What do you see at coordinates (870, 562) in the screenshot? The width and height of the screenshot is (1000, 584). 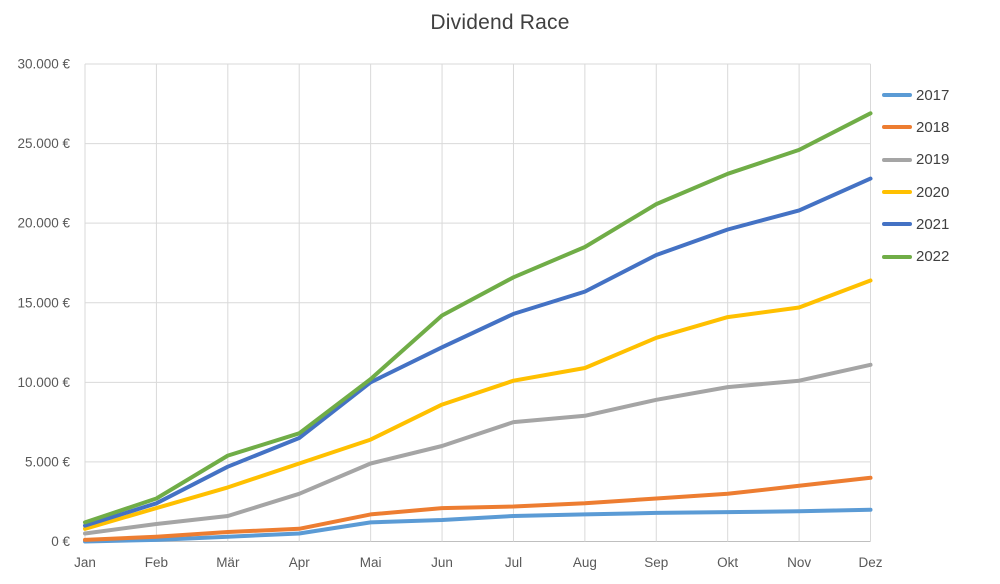 I see `x-tick-label: Dez` at bounding box center [870, 562].